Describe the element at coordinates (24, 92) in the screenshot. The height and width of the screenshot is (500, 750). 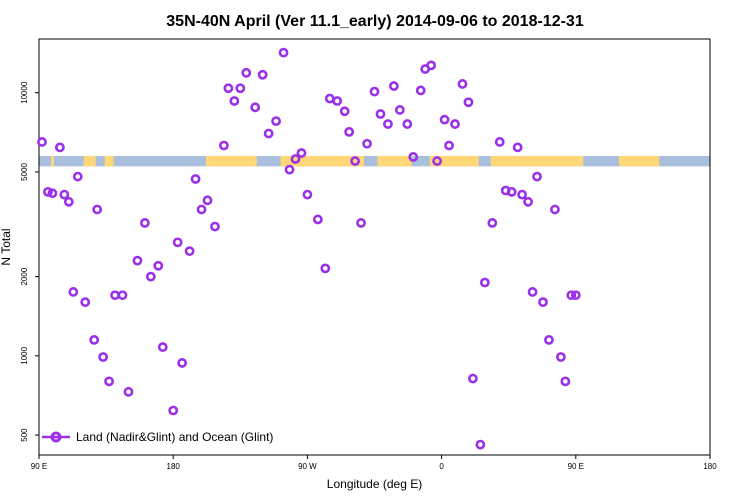
I see `y-tick-label: 10000` at that location.